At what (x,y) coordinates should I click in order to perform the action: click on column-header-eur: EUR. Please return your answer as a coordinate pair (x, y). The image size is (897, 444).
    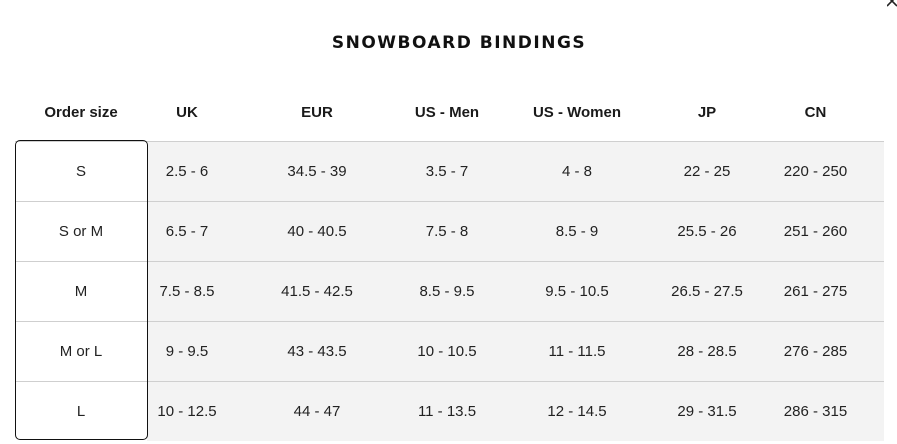
    Looking at the image, I should click on (317, 112).